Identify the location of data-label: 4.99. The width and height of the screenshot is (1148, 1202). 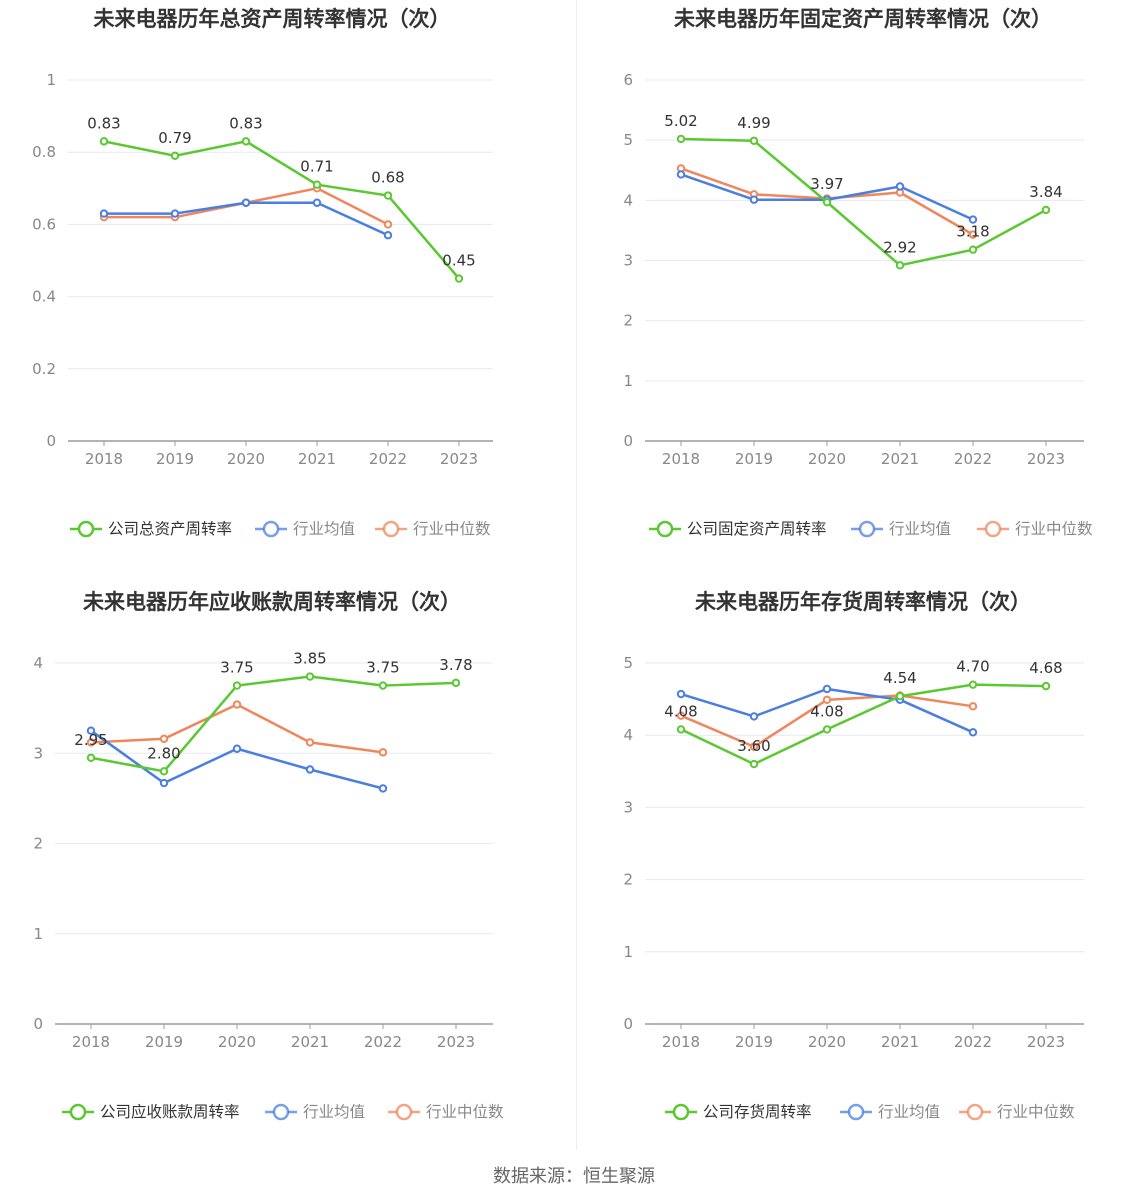
(753, 123).